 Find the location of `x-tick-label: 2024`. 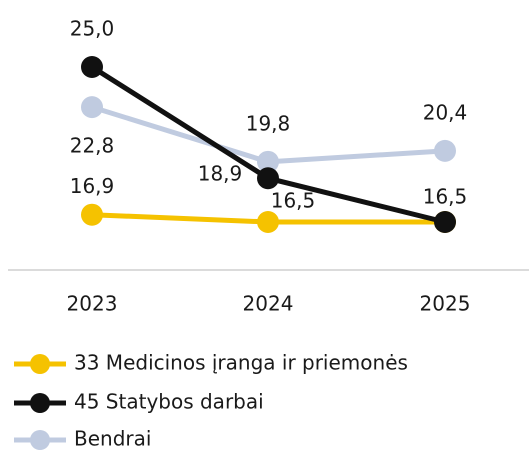

x-tick-label: 2024 is located at coordinates (268, 304).